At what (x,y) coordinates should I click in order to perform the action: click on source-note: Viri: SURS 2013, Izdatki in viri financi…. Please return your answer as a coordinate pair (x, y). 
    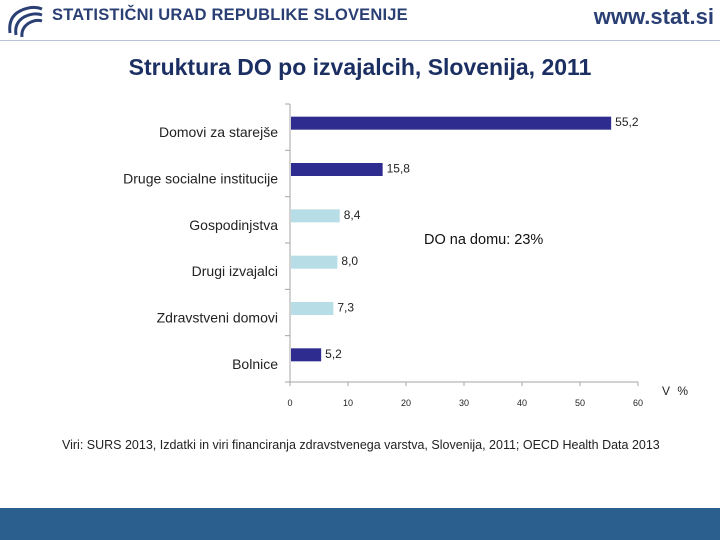
    Looking at the image, I should click on (361, 445).